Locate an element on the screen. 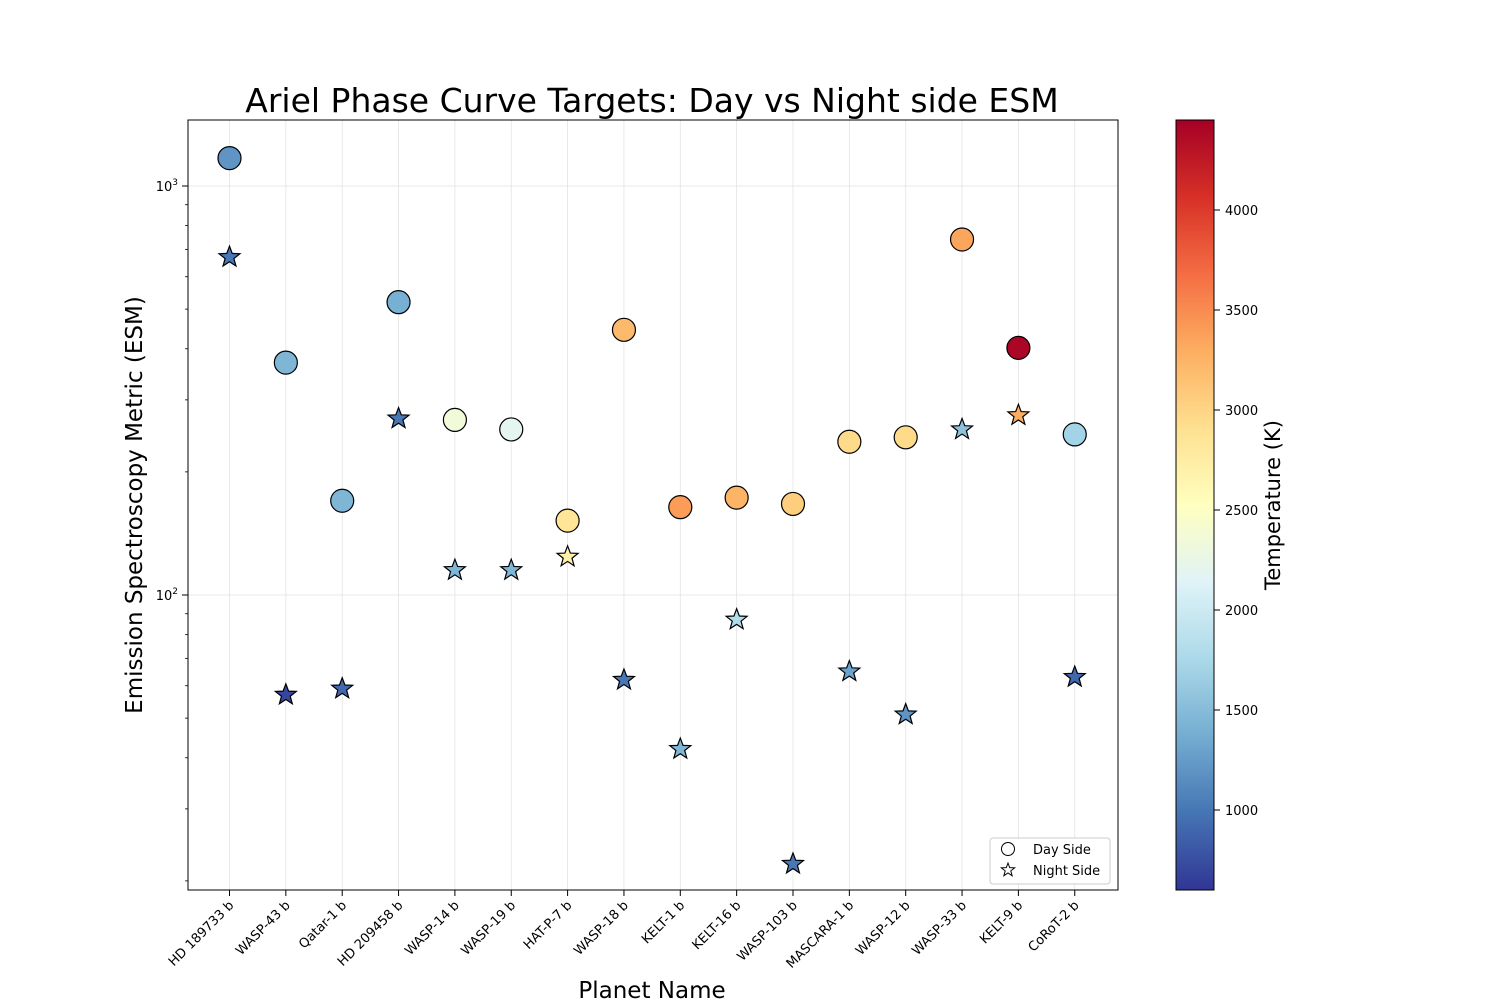 Image resolution: width=1500 pixels, height=1000 pixels. legend-label-night-side: Night Side is located at coordinates (1066, 871).